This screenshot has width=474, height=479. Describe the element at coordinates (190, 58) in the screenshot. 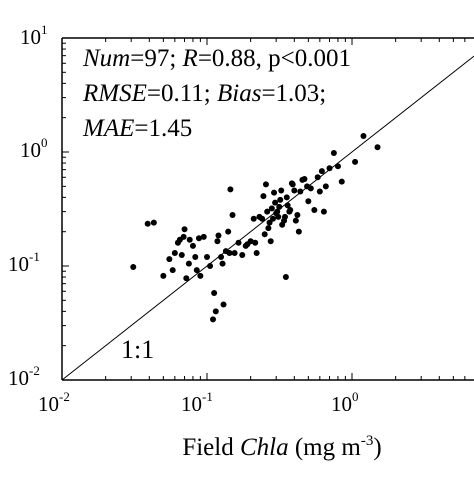

I see `r-label: R` at that location.